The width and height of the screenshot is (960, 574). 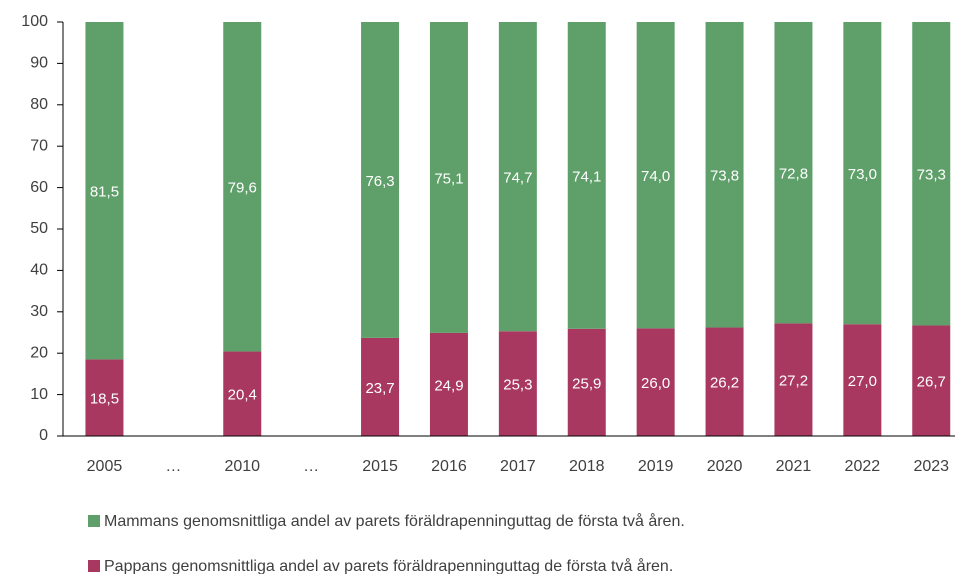 What do you see at coordinates (39, 270) in the screenshot?
I see `y-tick-label: 40` at bounding box center [39, 270].